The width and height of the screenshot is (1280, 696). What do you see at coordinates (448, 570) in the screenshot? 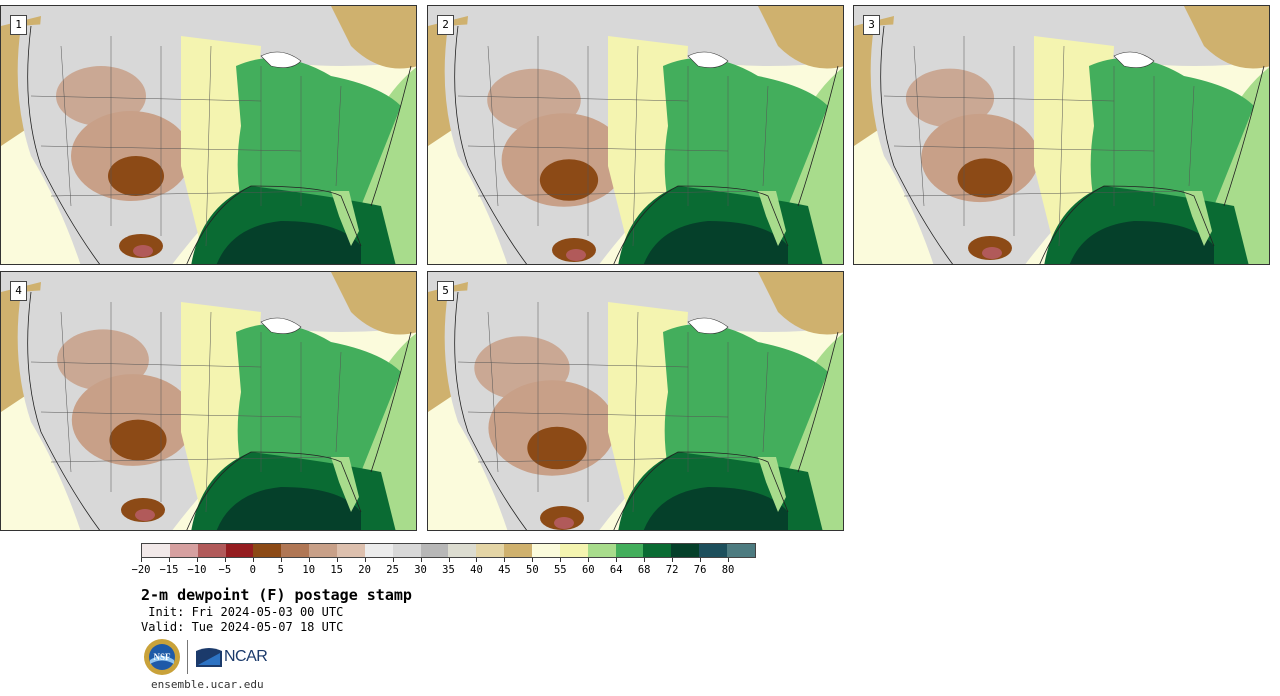
I see `colorbar-tick-label: 35` at bounding box center [448, 570].